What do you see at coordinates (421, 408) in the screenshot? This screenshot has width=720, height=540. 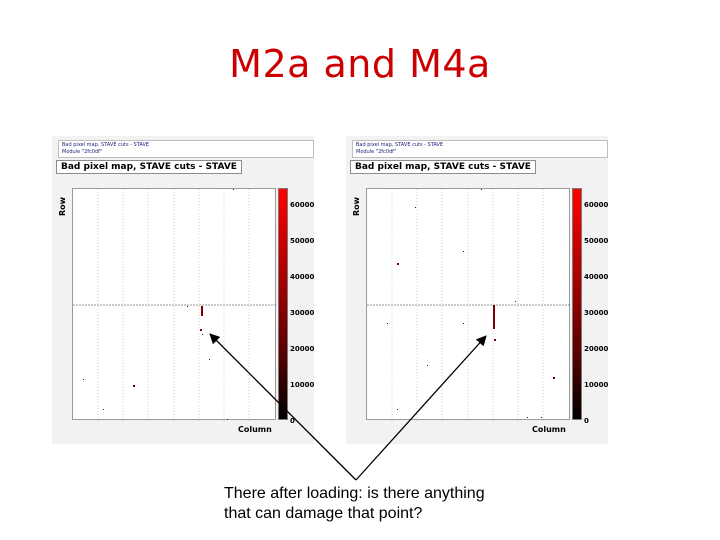 I see `arrow-right` at bounding box center [421, 408].